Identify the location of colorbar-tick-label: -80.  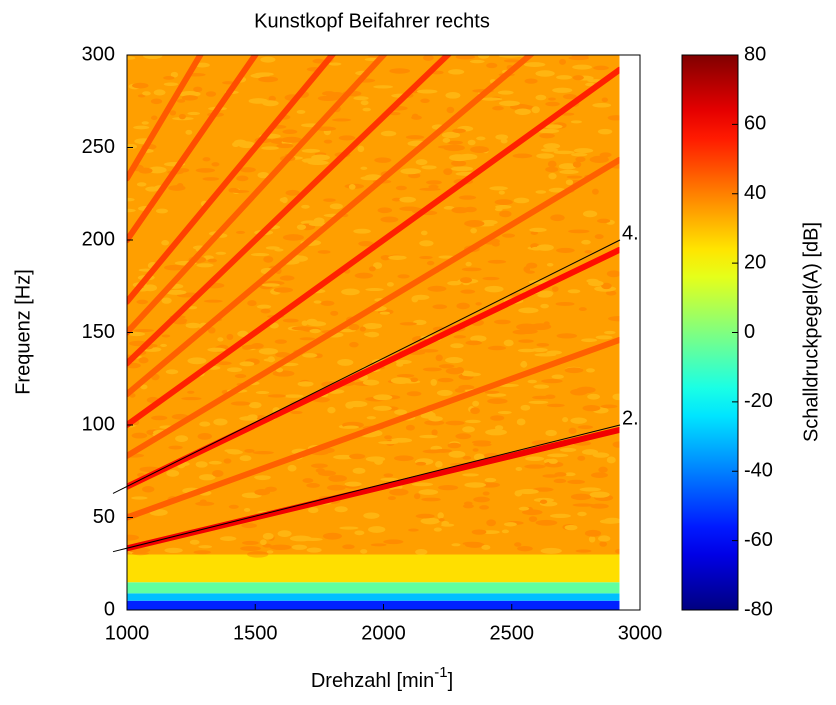
(758, 609).